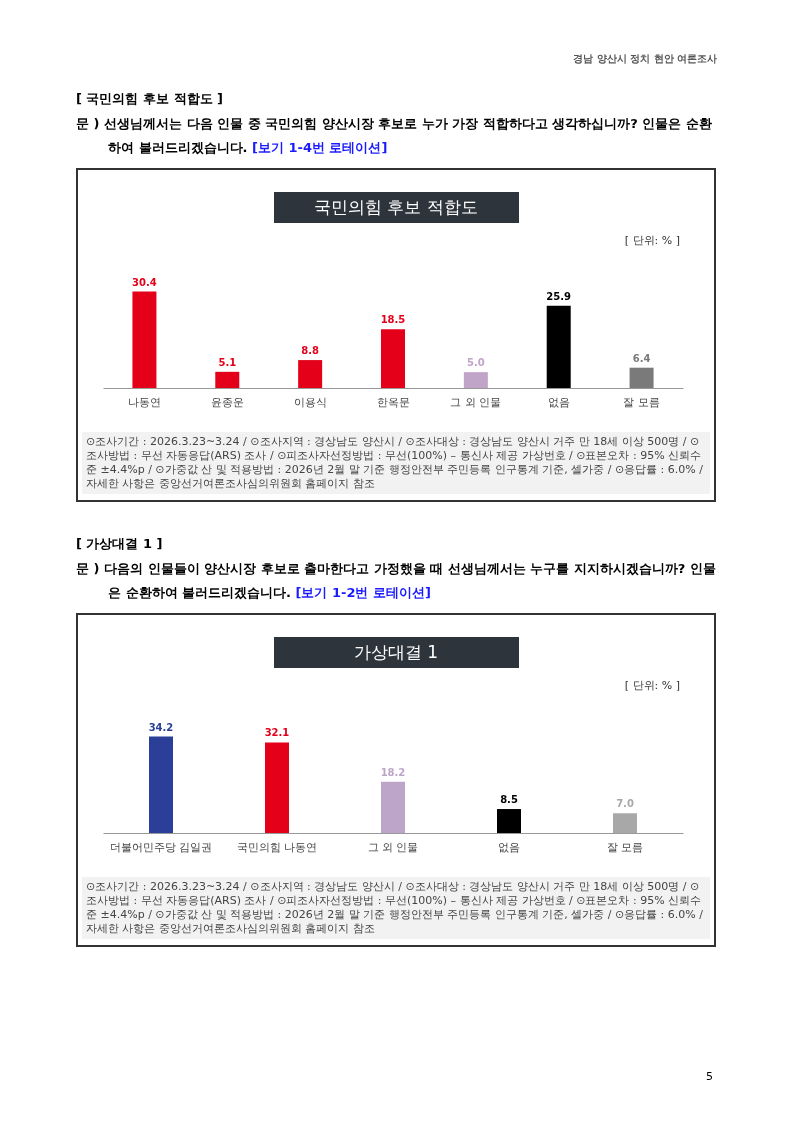 The width and height of the screenshot is (793, 1121). Describe the element at coordinates (161, 727) in the screenshot. I see `data-label: 34.2` at that location.